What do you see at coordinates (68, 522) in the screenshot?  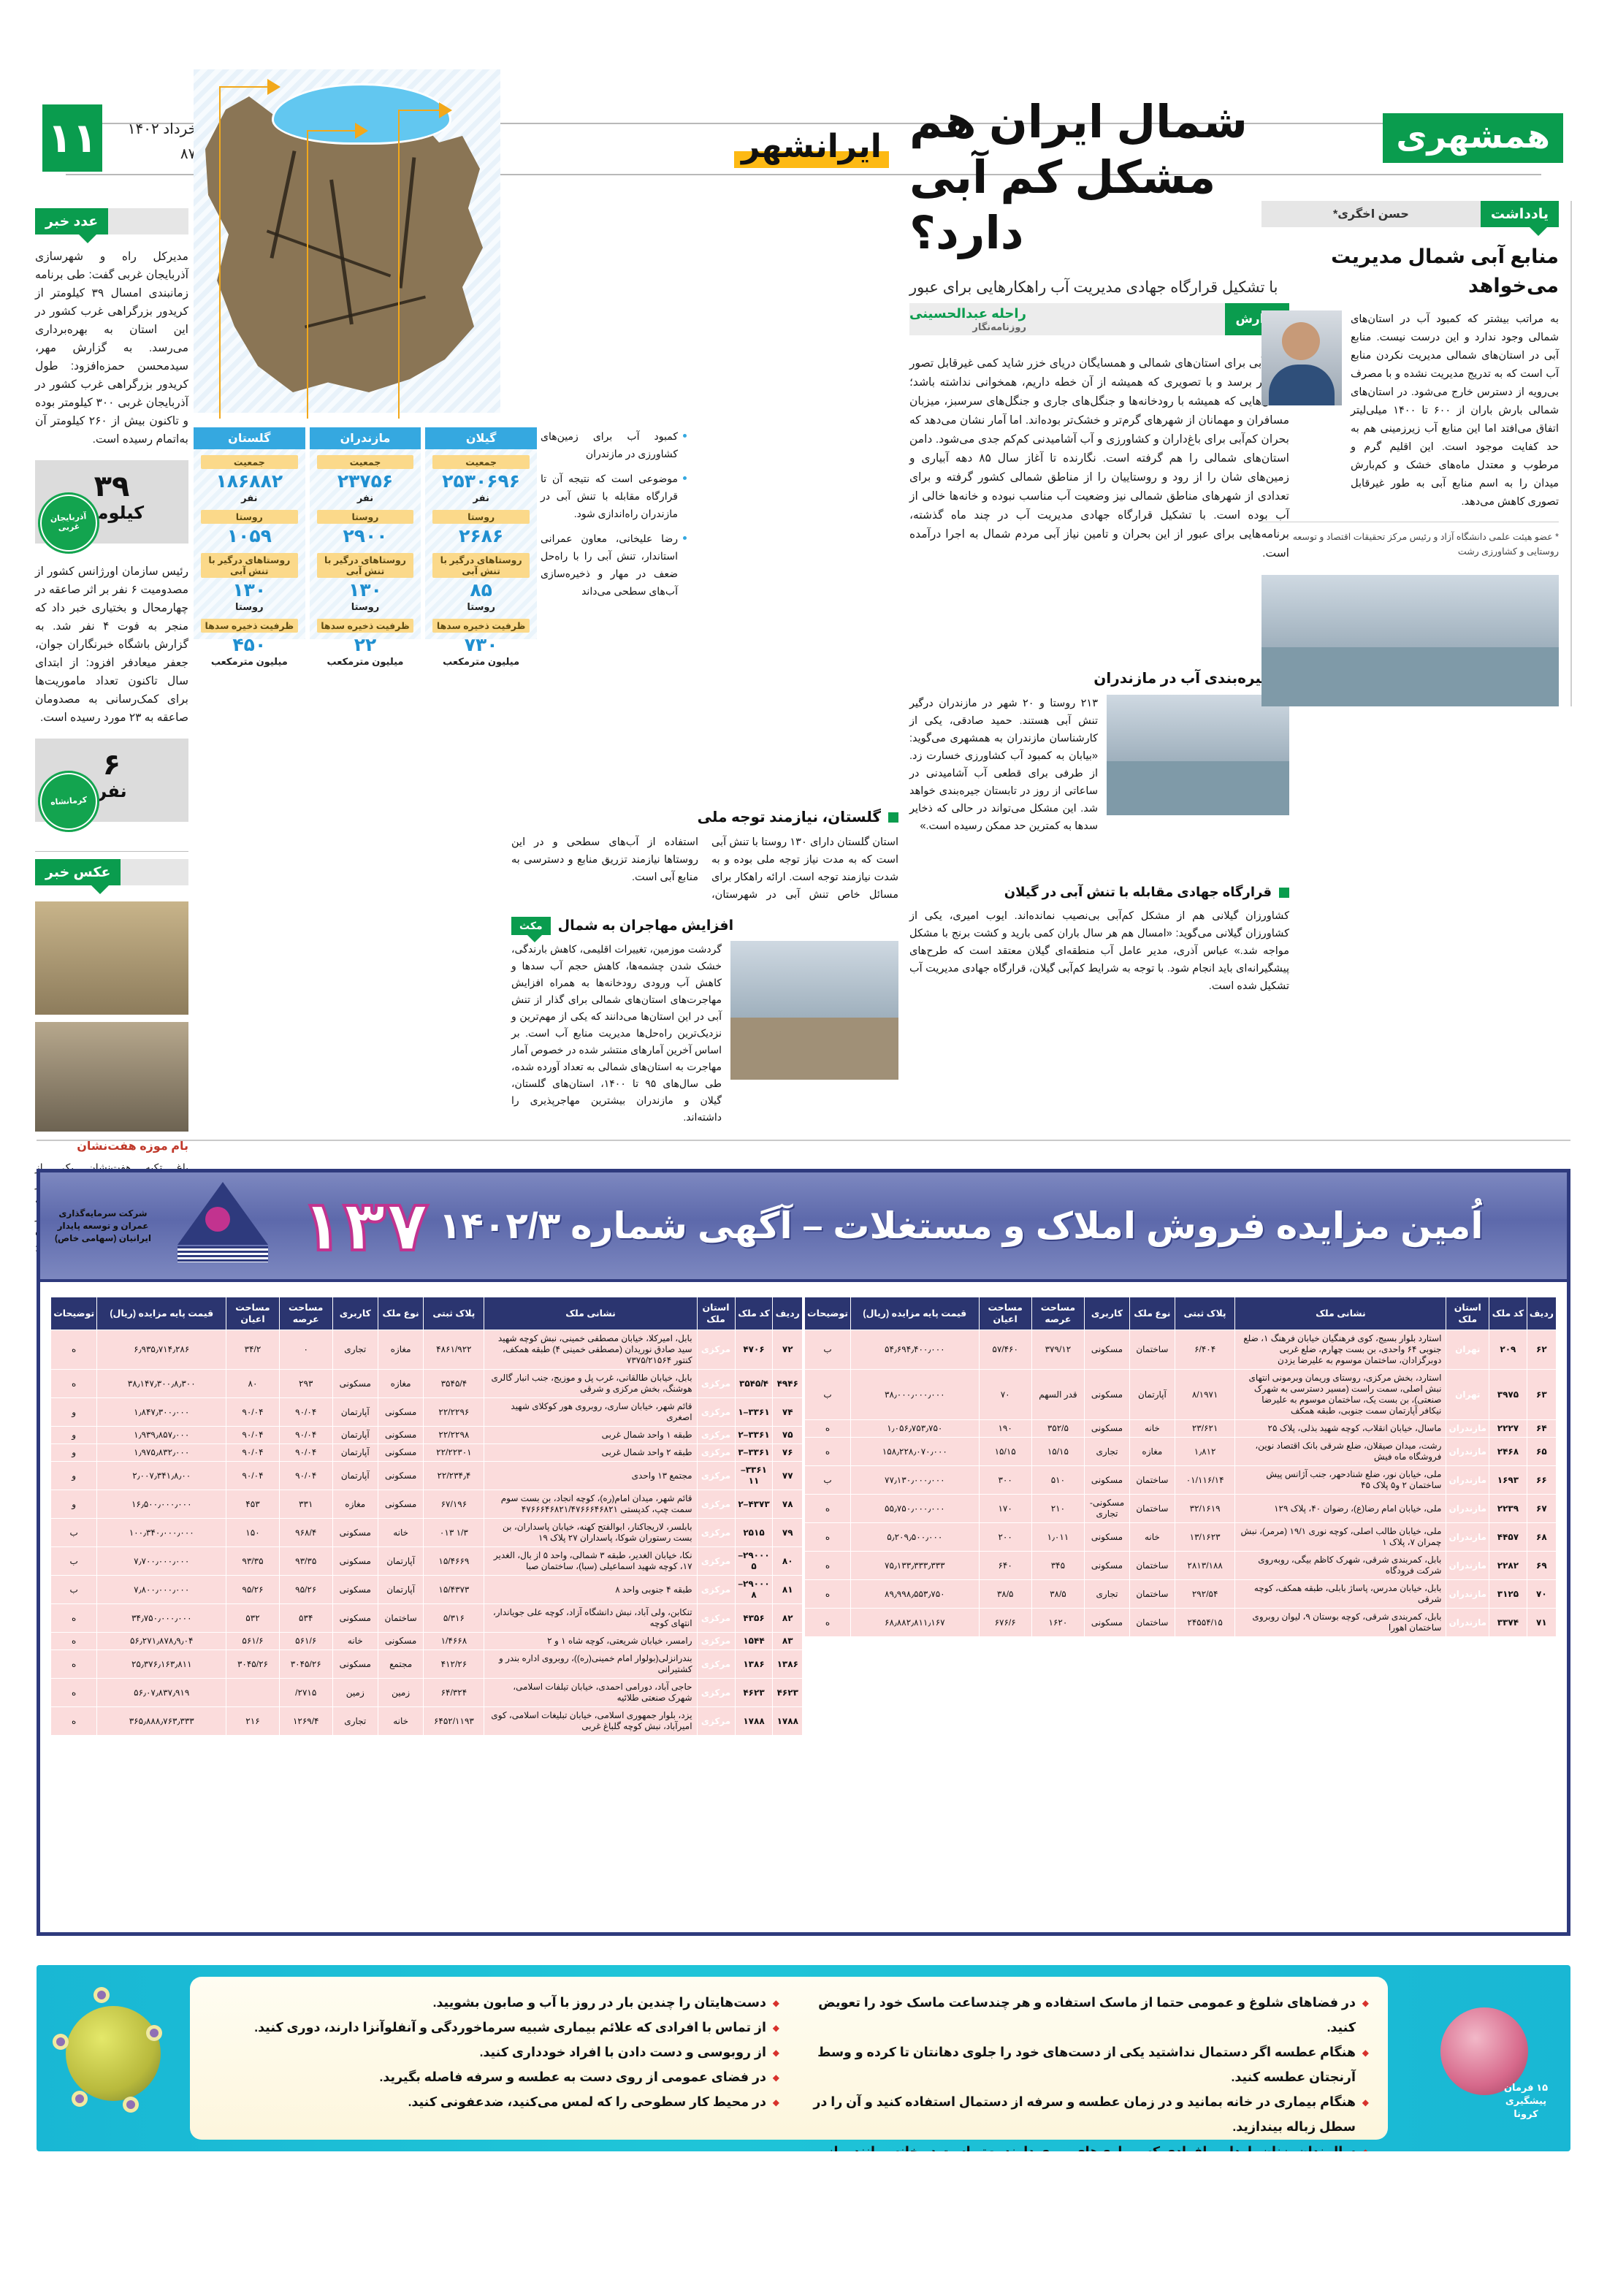 I see `seal-label: آذربایجان غربی` at bounding box center [68, 522].